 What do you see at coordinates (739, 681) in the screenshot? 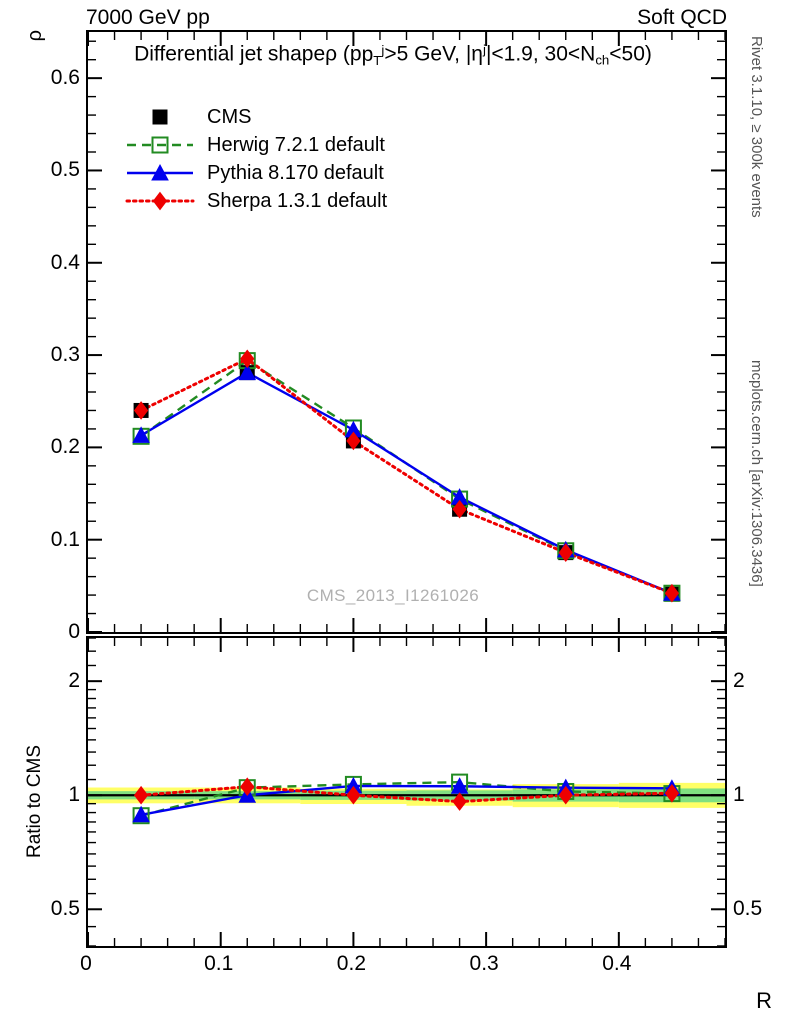
I see `y-tick-label-ratio-right-2: 2` at bounding box center [739, 681].